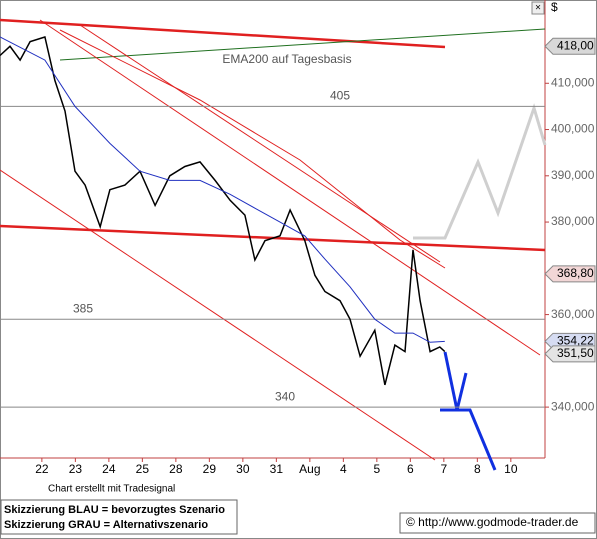  What do you see at coordinates (573, 175) in the screenshot?
I see `y-tick-label: 390,000` at bounding box center [573, 175].